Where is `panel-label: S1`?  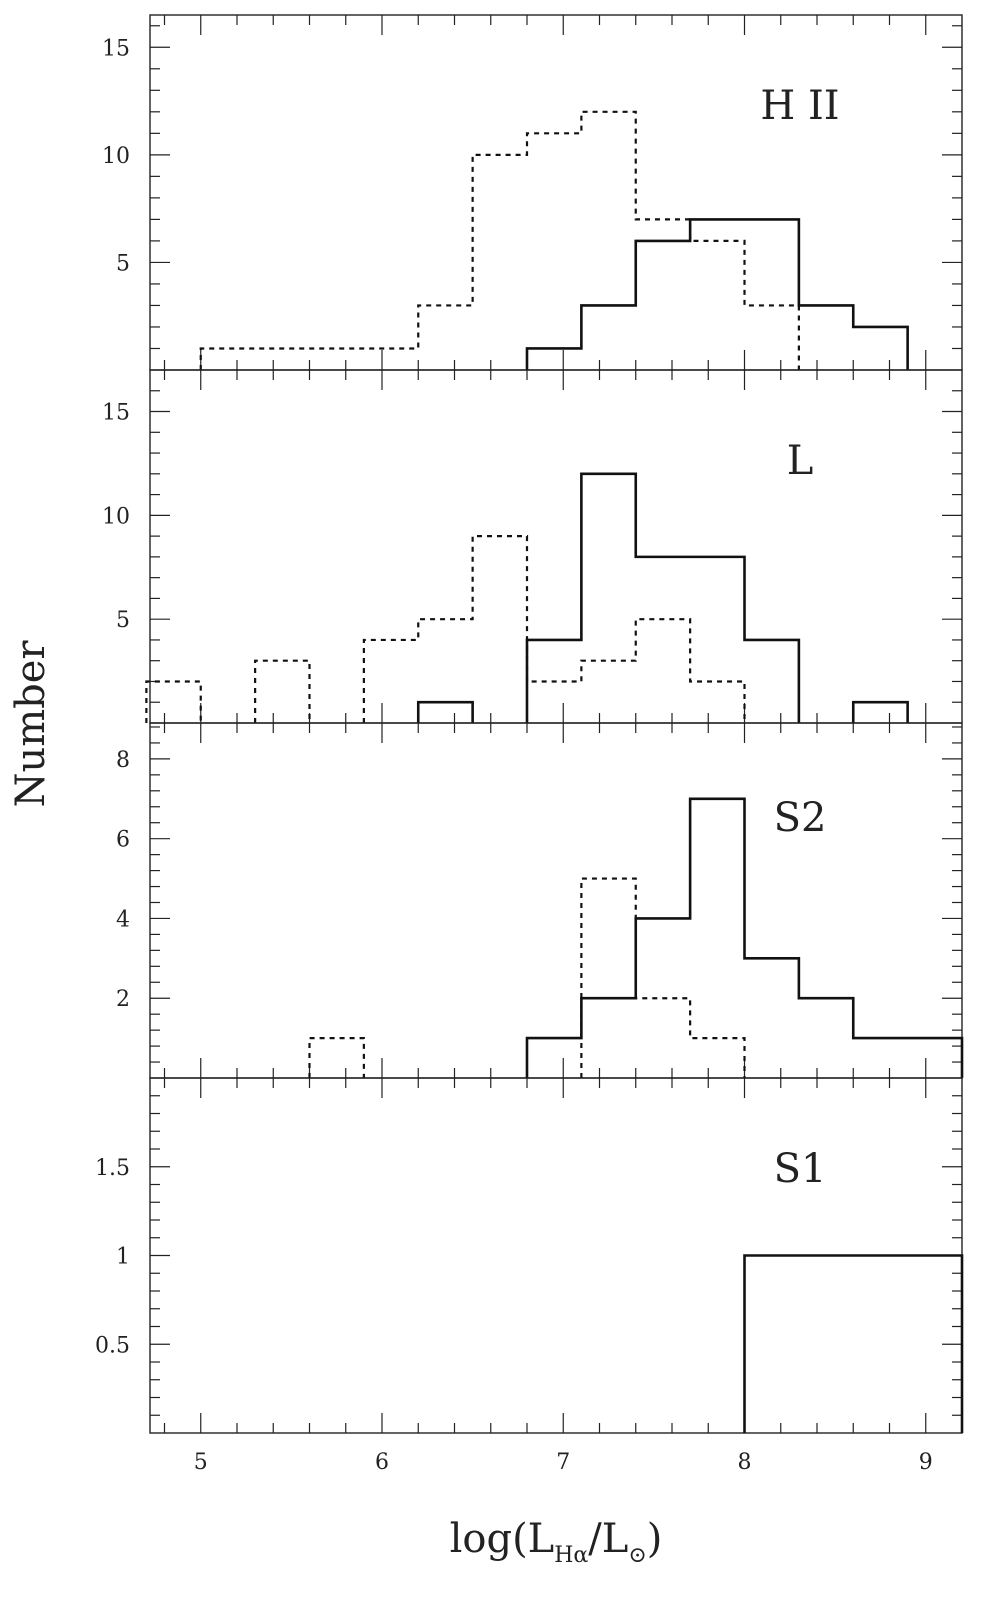
panel-label: S1 is located at coordinates (800, 1169).